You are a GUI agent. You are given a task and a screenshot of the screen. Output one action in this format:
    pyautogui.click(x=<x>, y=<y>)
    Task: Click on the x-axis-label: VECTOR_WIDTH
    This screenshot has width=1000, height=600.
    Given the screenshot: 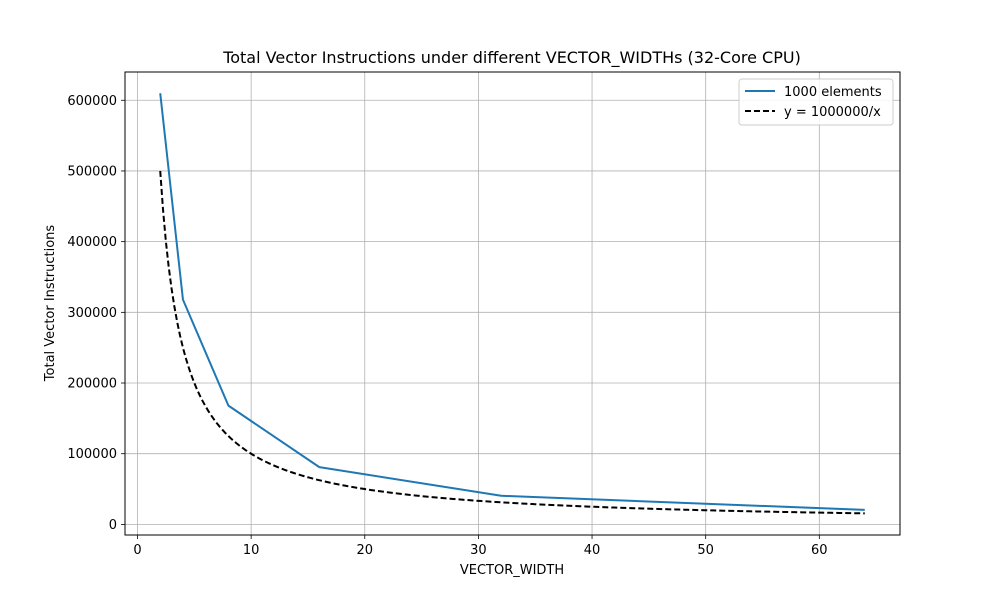 What is the action you would take?
    pyautogui.click(x=512, y=570)
    